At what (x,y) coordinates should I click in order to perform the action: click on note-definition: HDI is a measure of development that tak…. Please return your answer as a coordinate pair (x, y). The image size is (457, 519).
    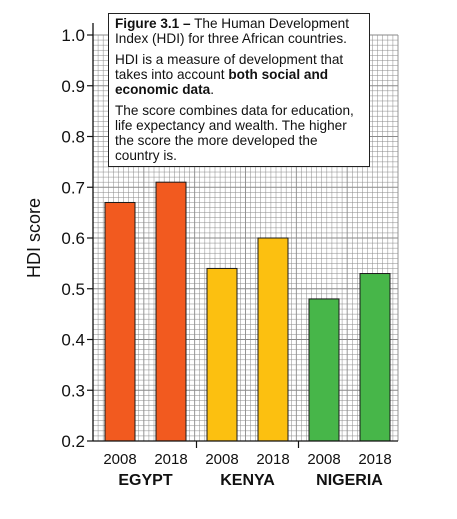
    Looking at the image, I should click on (239, 74).